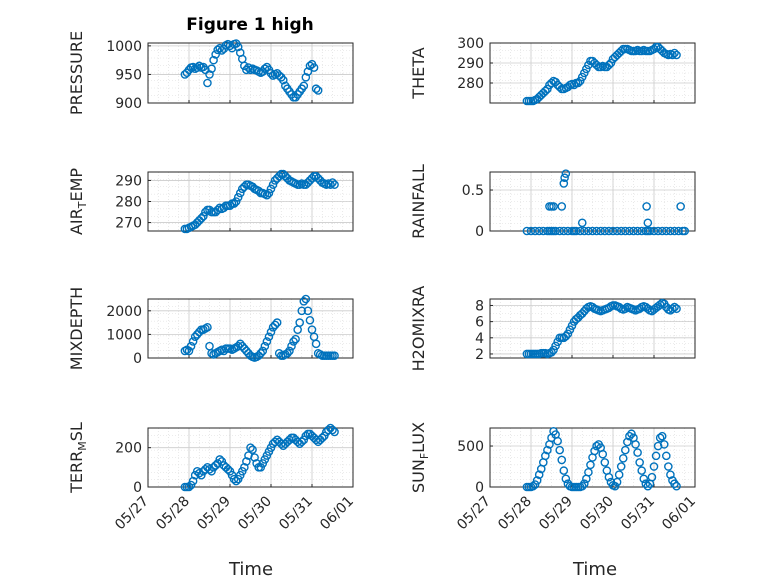  I want to click on y-tick-label: 270, so click(128, 224).